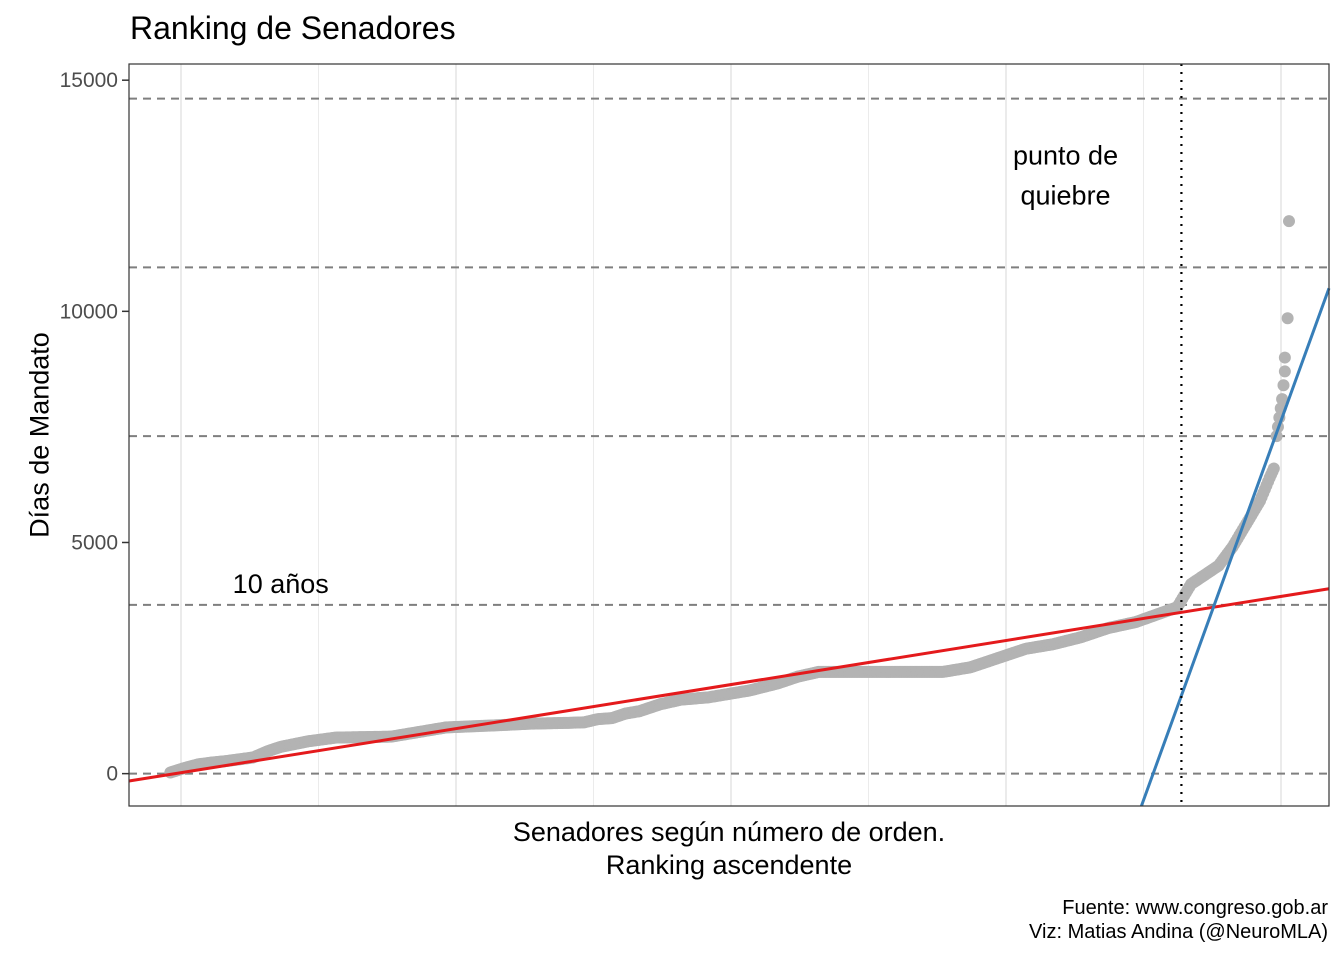 Image resolution: width=1344 pixels, height=960 pixels. Describe the element at coordinates (1178, 932) in the screenshot. I see `caption-viz: Viz: Matias Andina (@NeuroMLA)` at that location.